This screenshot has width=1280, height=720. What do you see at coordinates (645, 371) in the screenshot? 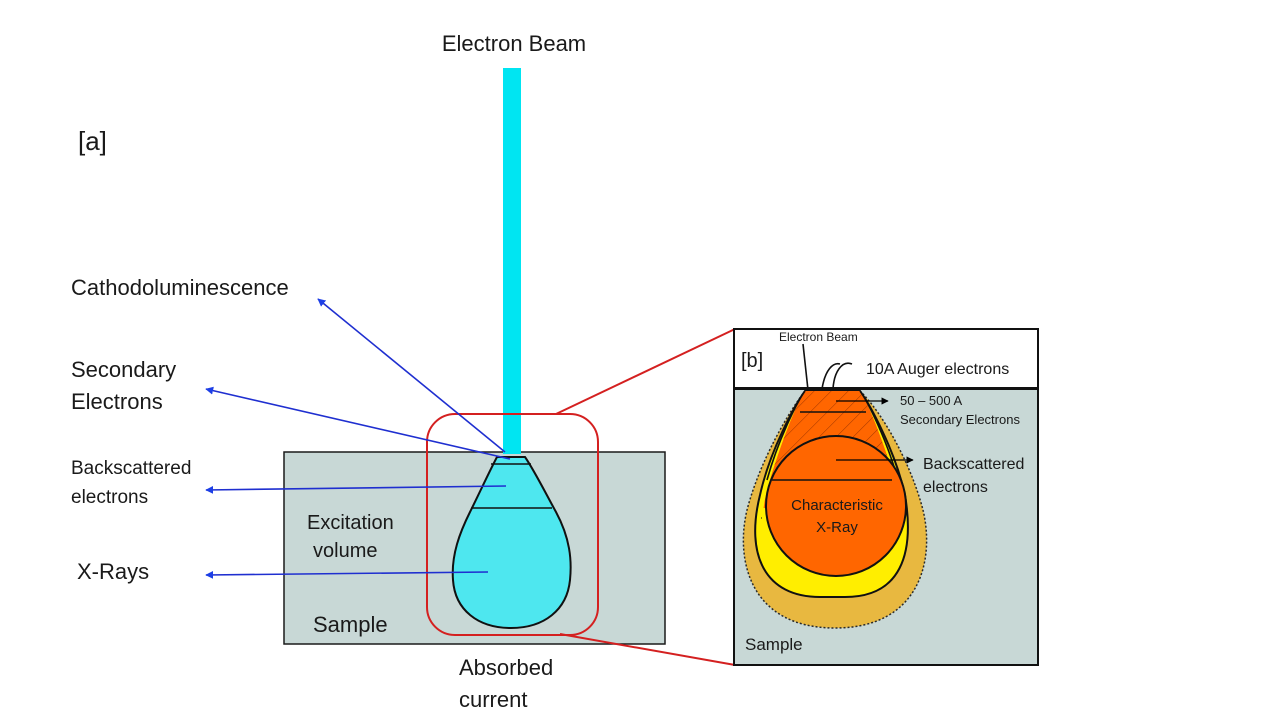
I see `zoom-line-top` at bounding box center [645, 371].